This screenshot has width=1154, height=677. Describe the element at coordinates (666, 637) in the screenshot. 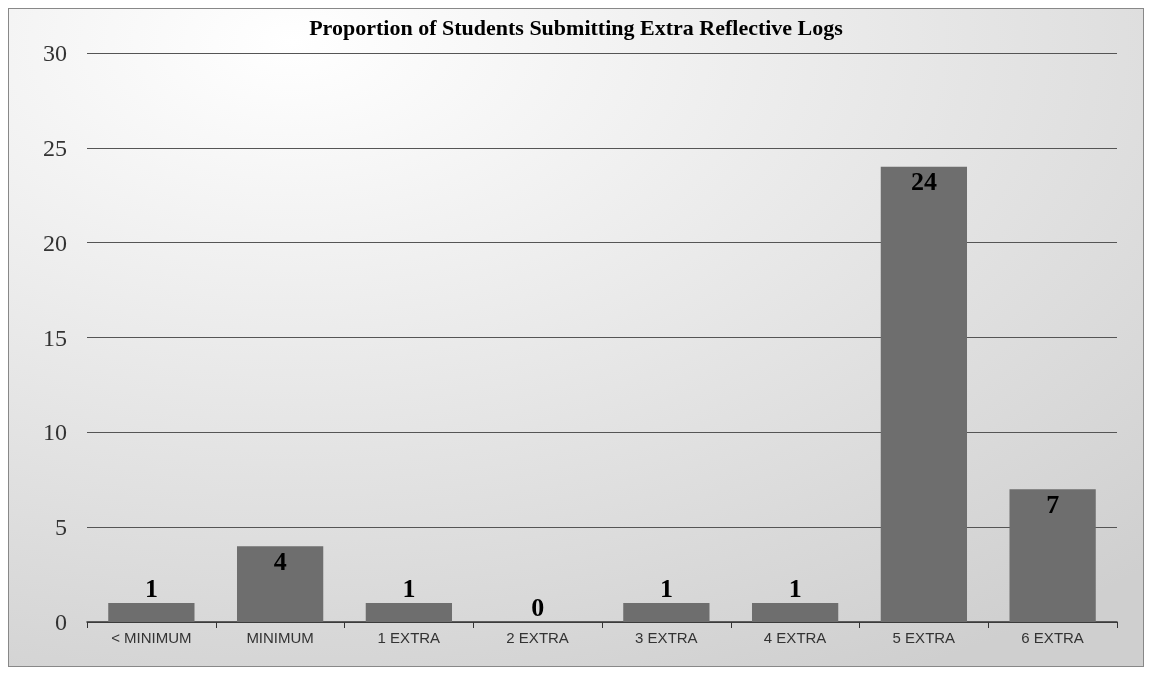

I see `x-tick-label: 3 EXTRA` at that location.